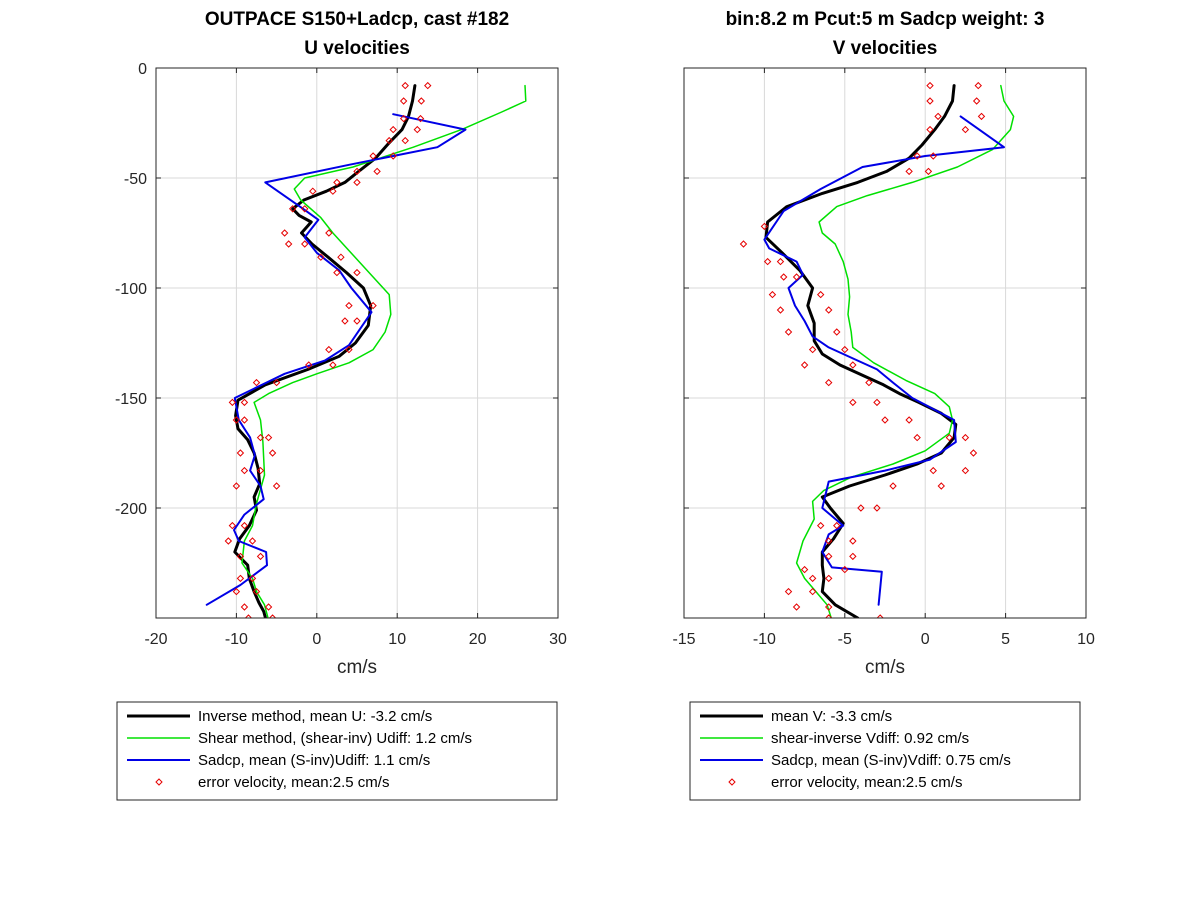 This screenshot has width=1200, height=900. What do you see at coordinates (1086, 639) in the screenshot?
I see `v-x-tick-label-5: 10` at bounding box center [1086, 639].